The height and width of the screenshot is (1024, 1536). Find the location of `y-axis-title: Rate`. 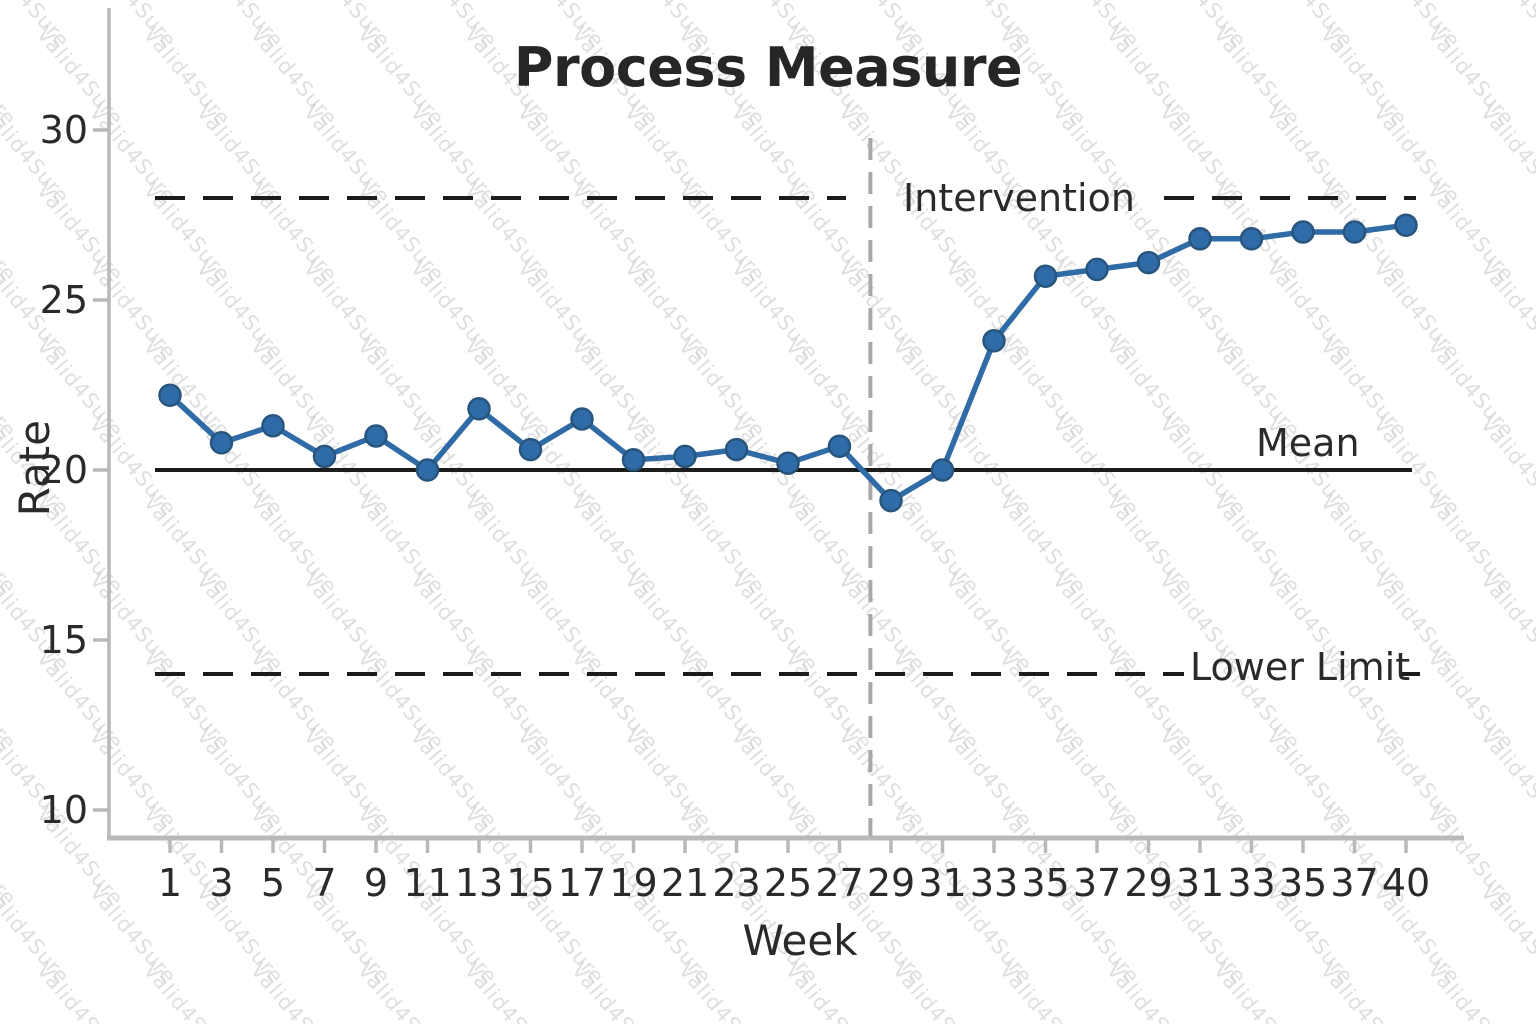

y-axis-title: Rate is located at coordinates (34, 468).